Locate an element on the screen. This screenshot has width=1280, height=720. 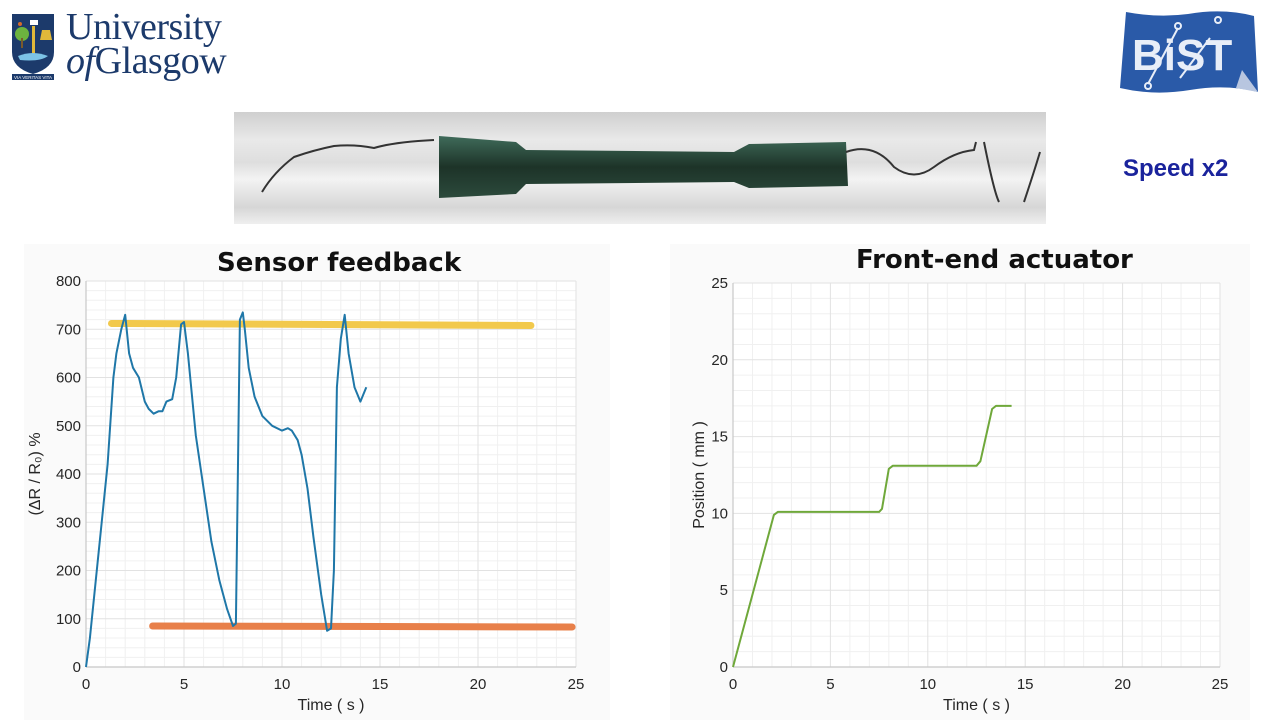
sensor-line is located at coordinates (226, 489).